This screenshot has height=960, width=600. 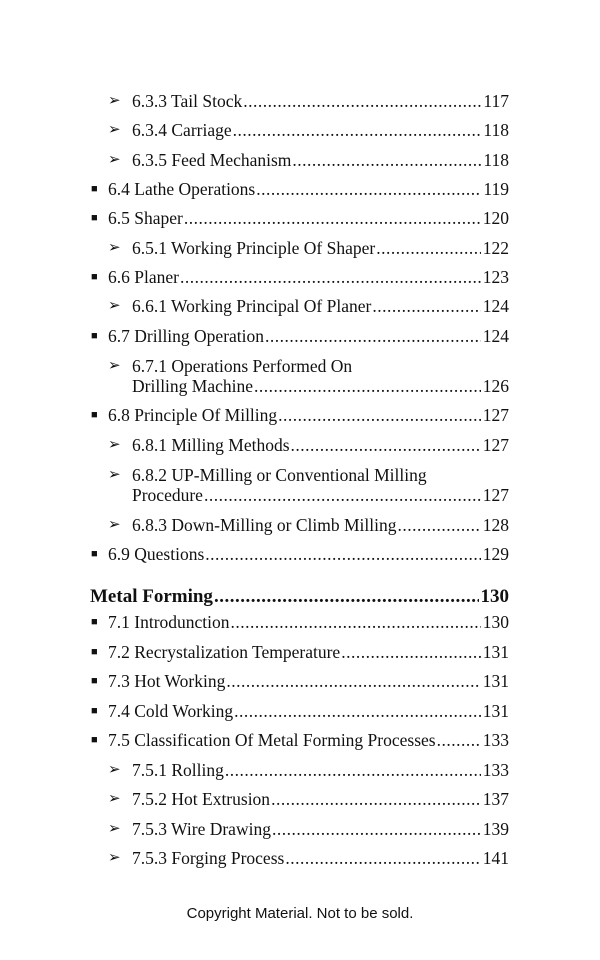 What do you see at coordinates (496, 101) in the screenshot?
I see `toc-page-number: 117` at bounding box center [496, 101].